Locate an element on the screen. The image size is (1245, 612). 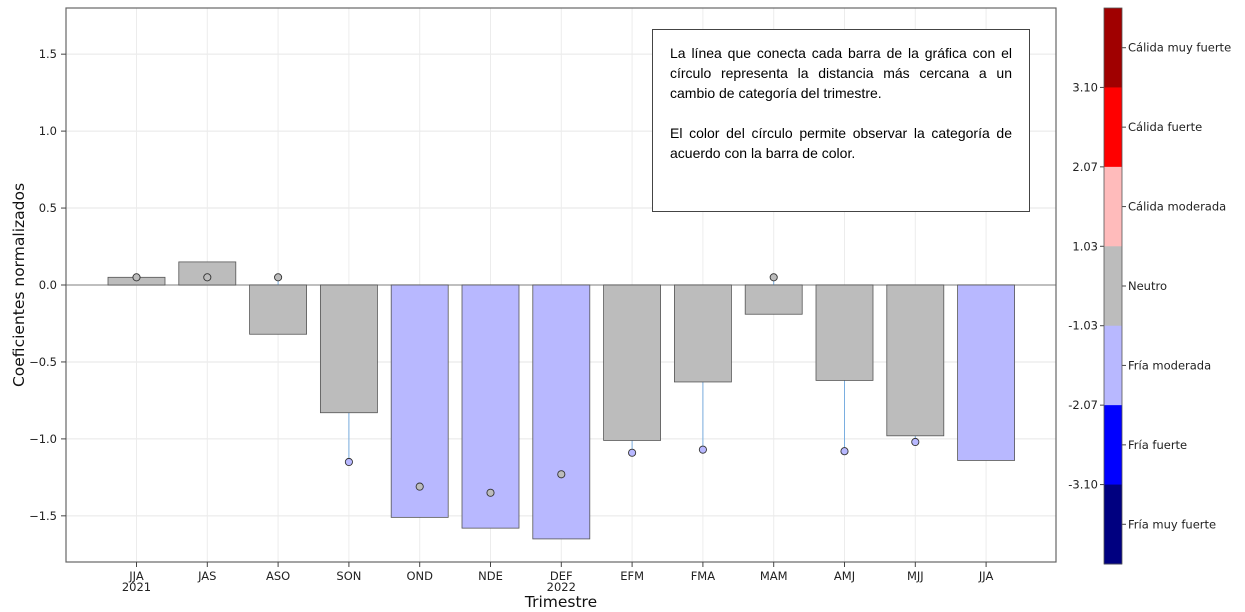
colorbar-category-label: Fría fuerte is located at coordinates (1157, 445).